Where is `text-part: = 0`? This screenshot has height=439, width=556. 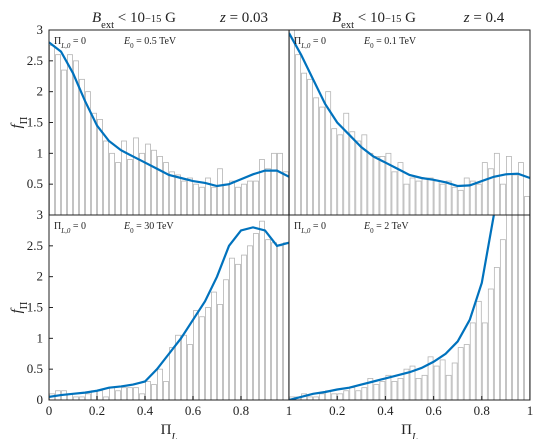
text-part: = 0 is located at coordinates (78, 226).